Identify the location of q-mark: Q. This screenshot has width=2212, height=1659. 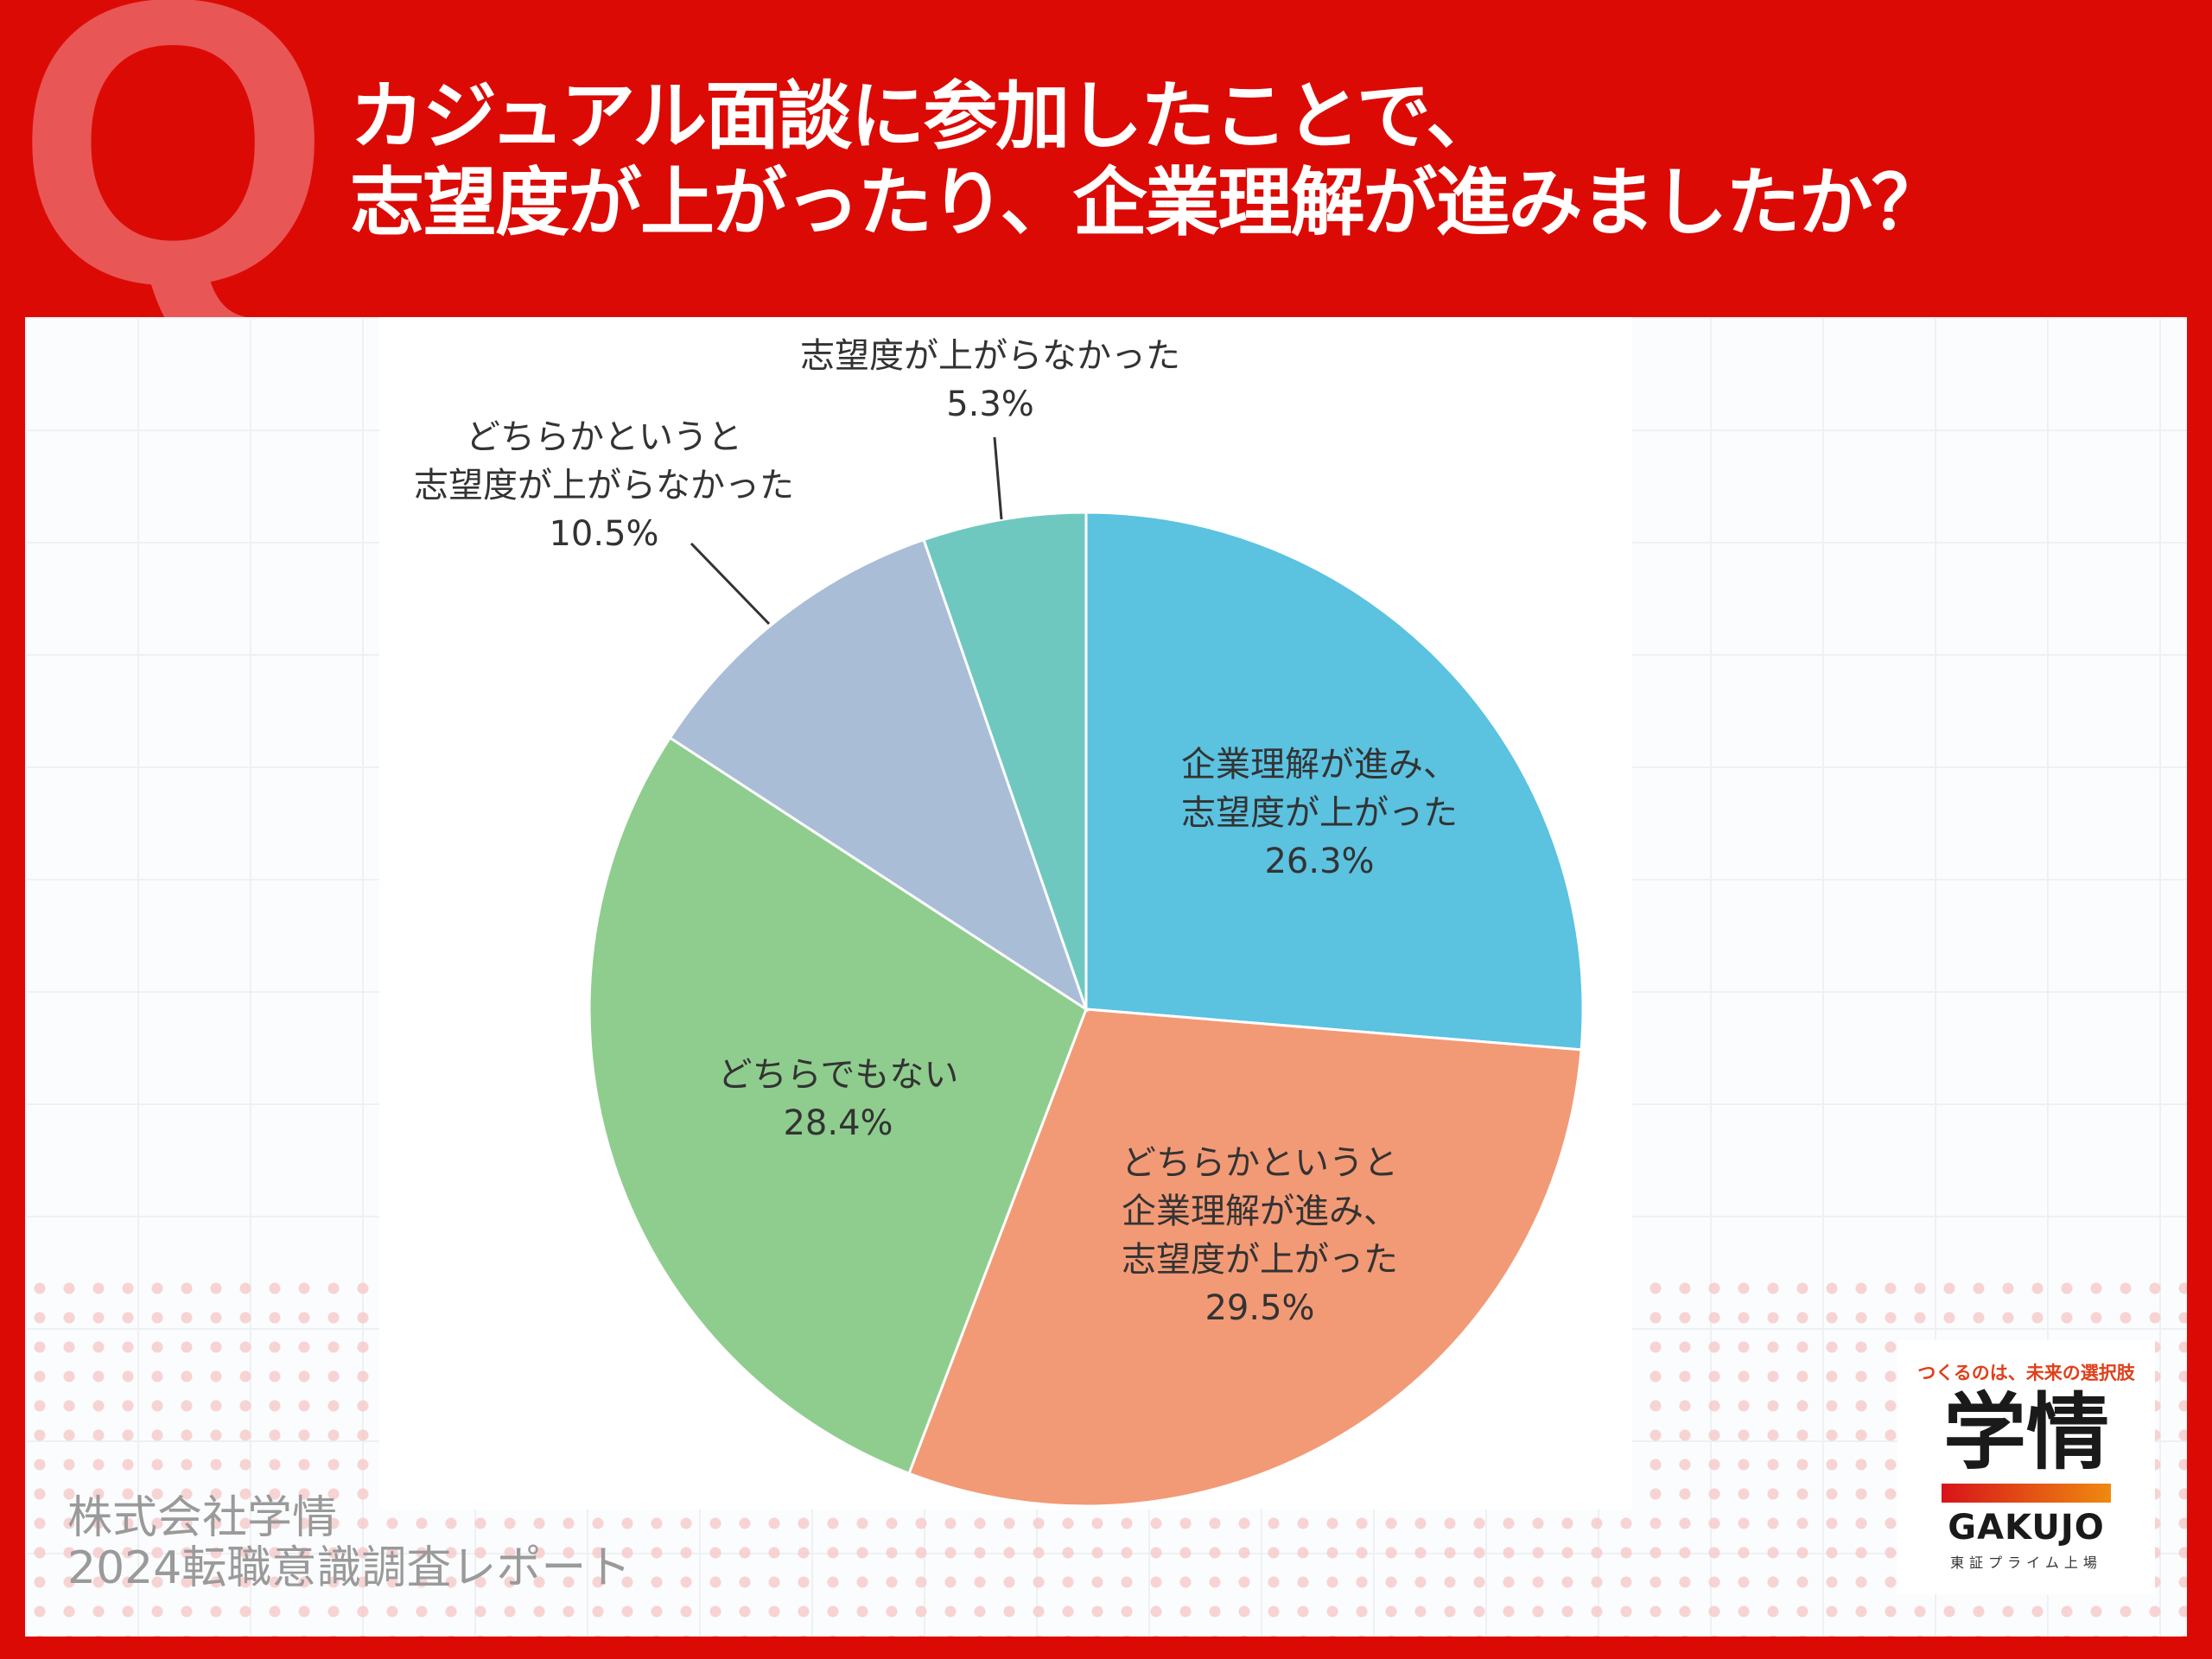
(174, 184).